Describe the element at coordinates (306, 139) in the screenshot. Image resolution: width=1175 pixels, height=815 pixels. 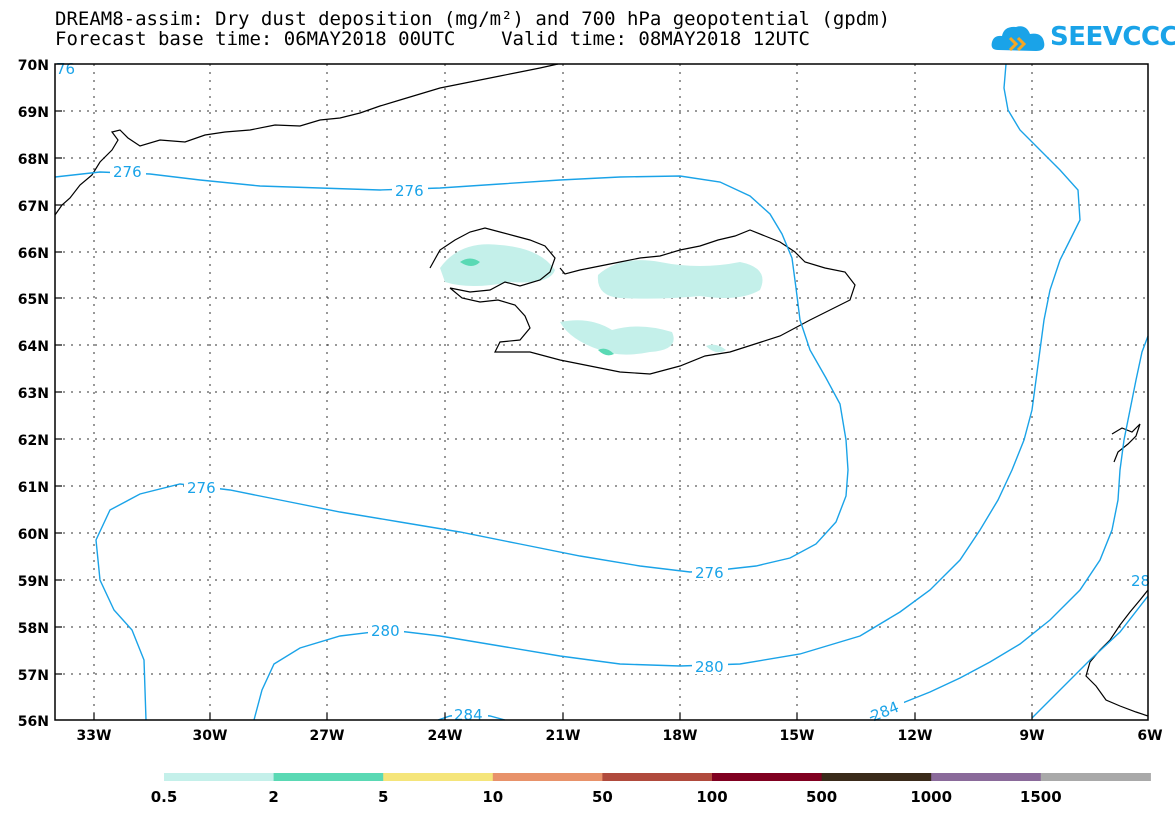
I see `greenland-coast` at that location.